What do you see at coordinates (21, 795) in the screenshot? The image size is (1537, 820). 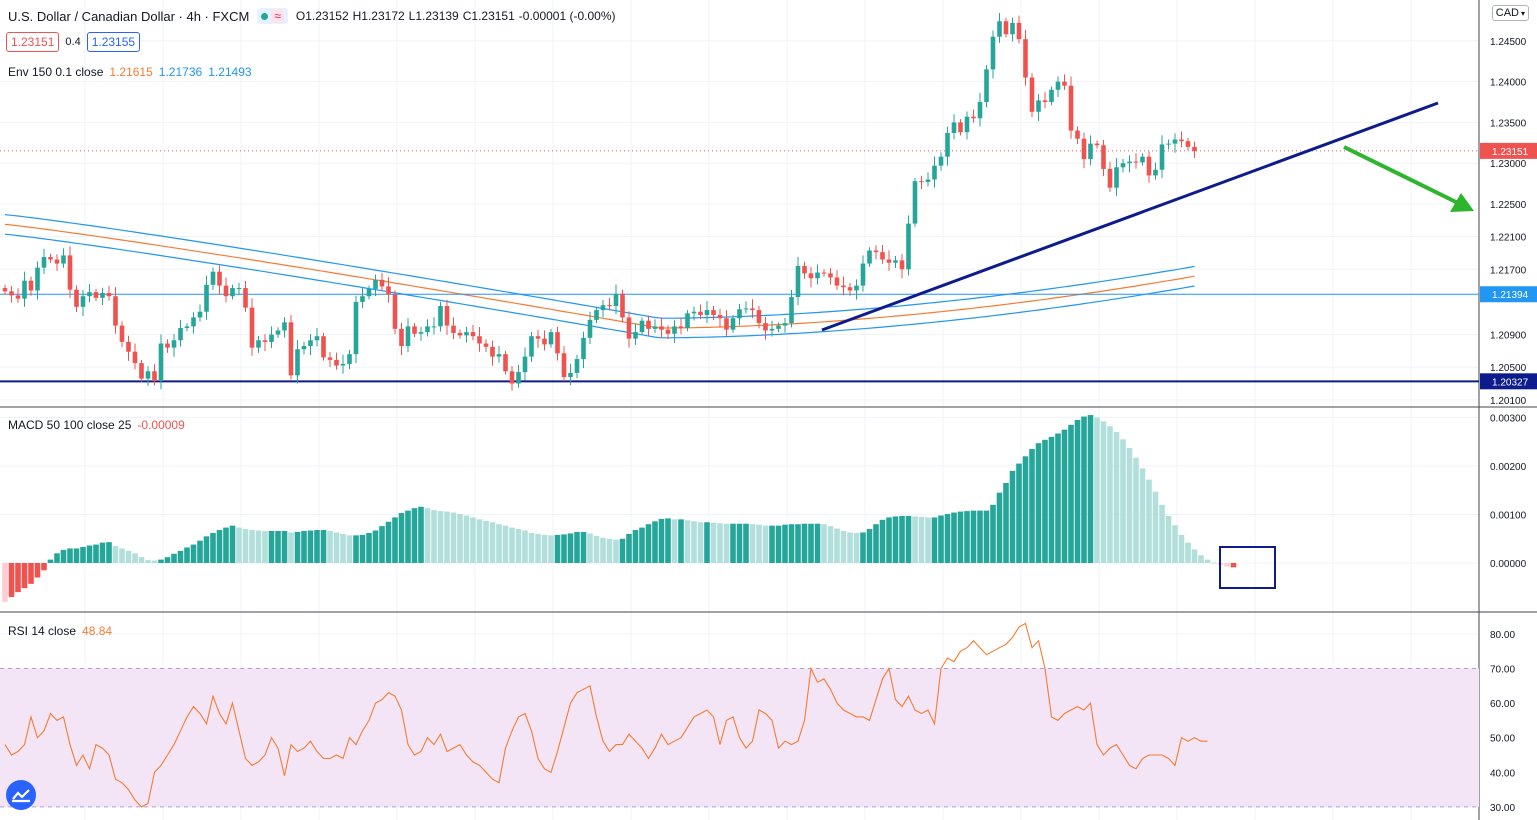 I see `tradingview-logo-icon` at bounding box center [21, 795].